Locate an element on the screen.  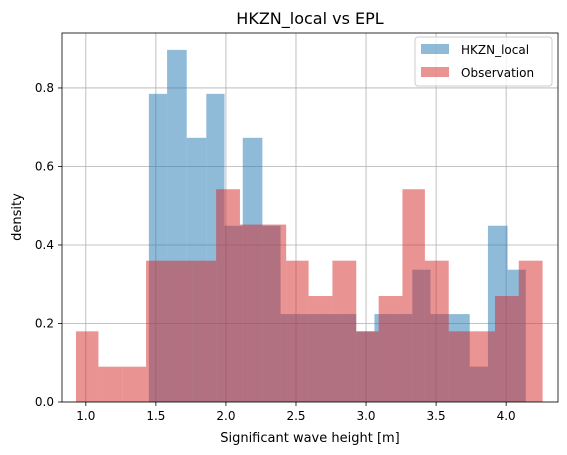
legend-label-observation: Observation is located at coordinates (497, 73).